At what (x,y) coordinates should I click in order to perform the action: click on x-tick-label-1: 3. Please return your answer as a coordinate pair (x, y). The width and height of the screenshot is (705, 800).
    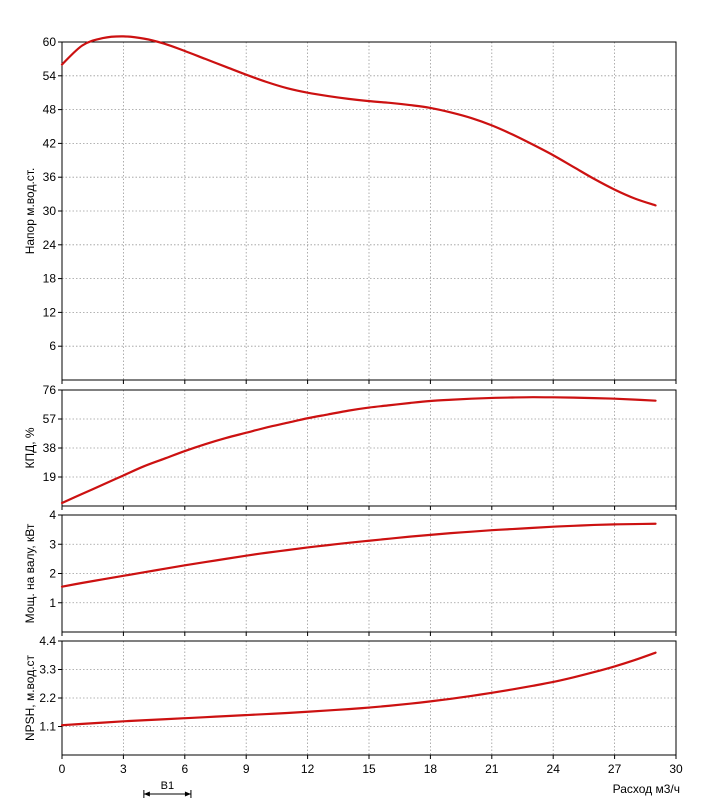
    Looking at the image, I should click on (123, 769).